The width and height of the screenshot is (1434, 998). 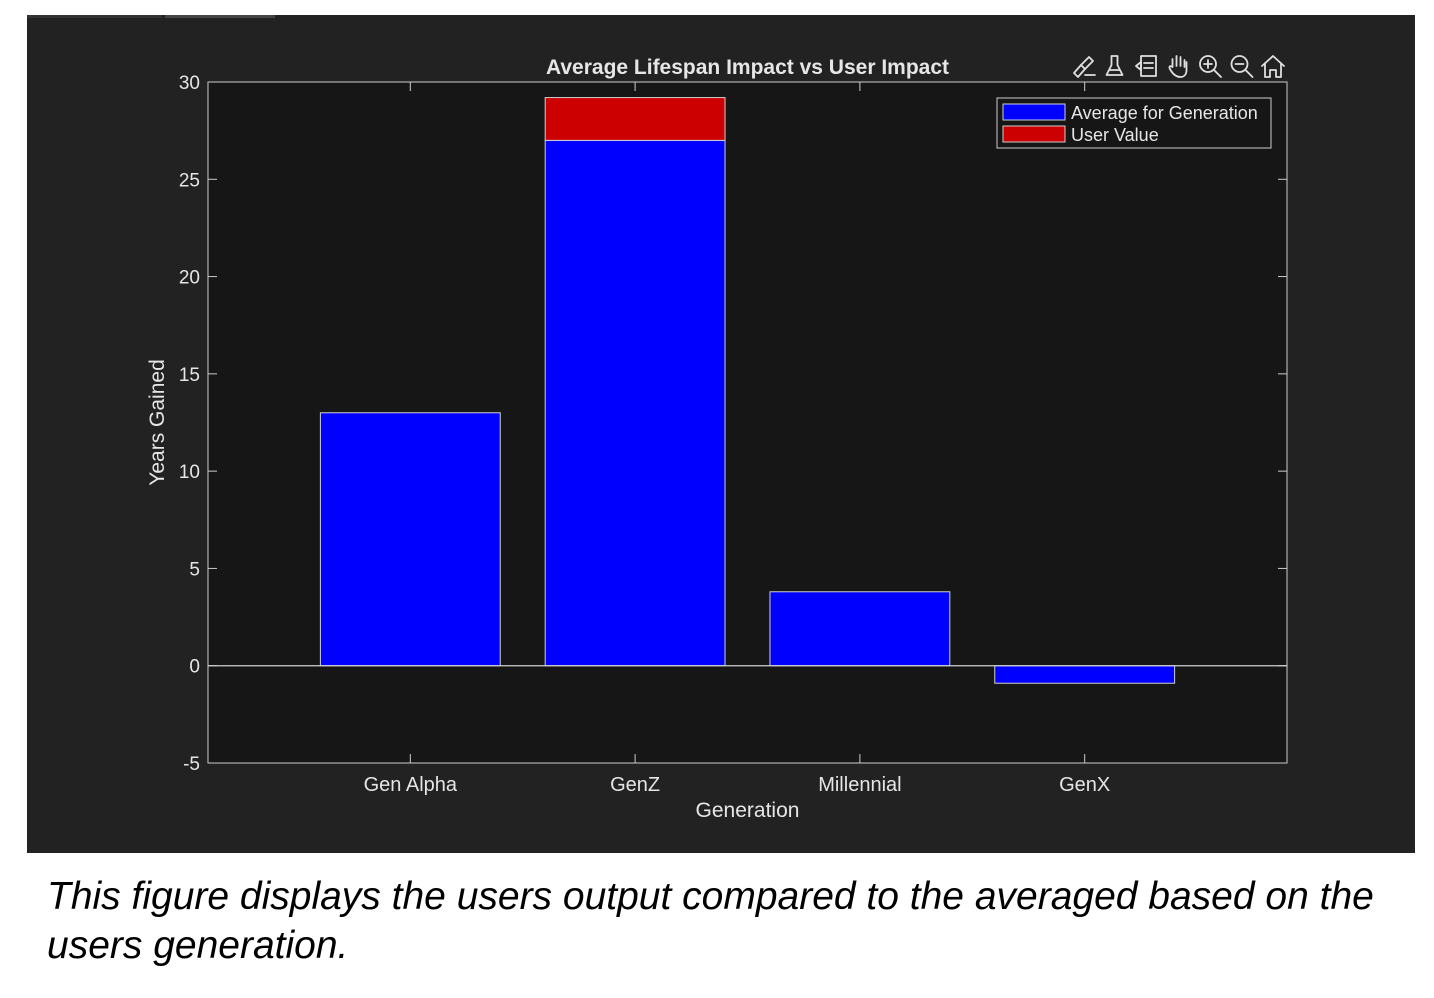 What do you see at coordinates (1242, 66) in the screenshot?
I see `zoom-out-icon` at bounding box center [1242, 66].